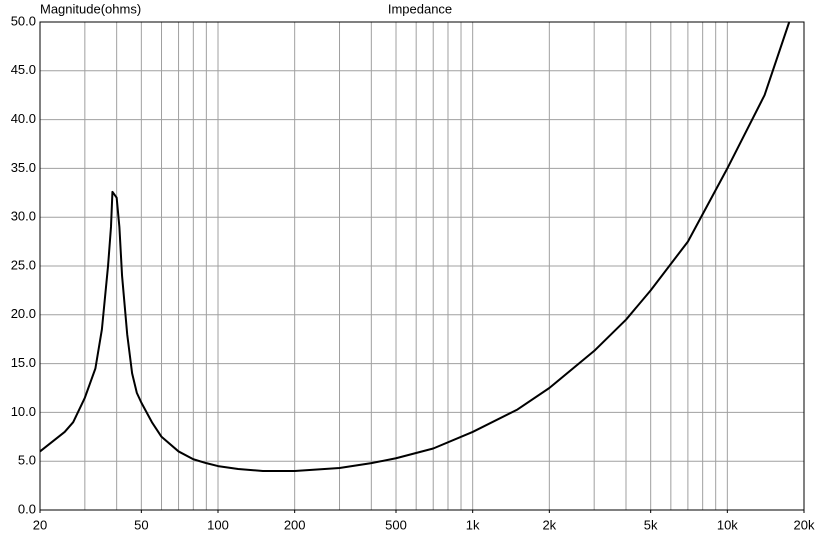  Describe the element at coordinates (396, 524) in the screenshot. I see `x-tick-label: 500` at that location.